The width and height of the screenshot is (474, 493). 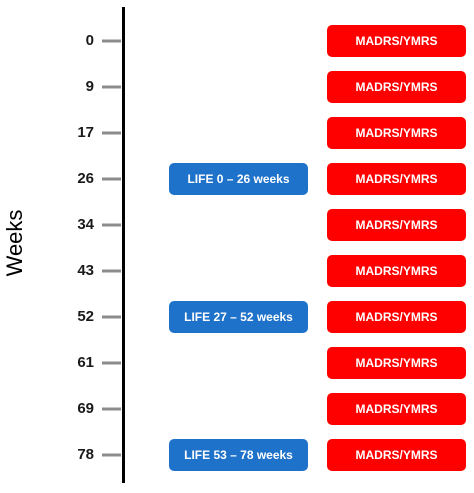 What do you see at coordinates (85, 224) in the screenshot?
I see `week-label: 34` at bounding box center [85, 224].